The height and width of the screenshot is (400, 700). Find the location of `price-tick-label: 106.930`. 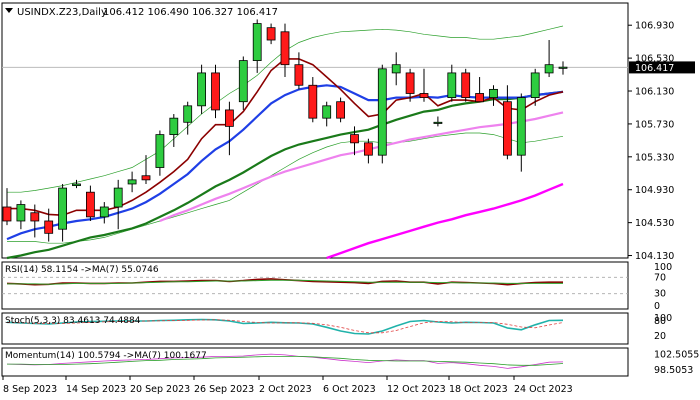

price-tick-label: 106.930 is located at coordinates (654, 26).